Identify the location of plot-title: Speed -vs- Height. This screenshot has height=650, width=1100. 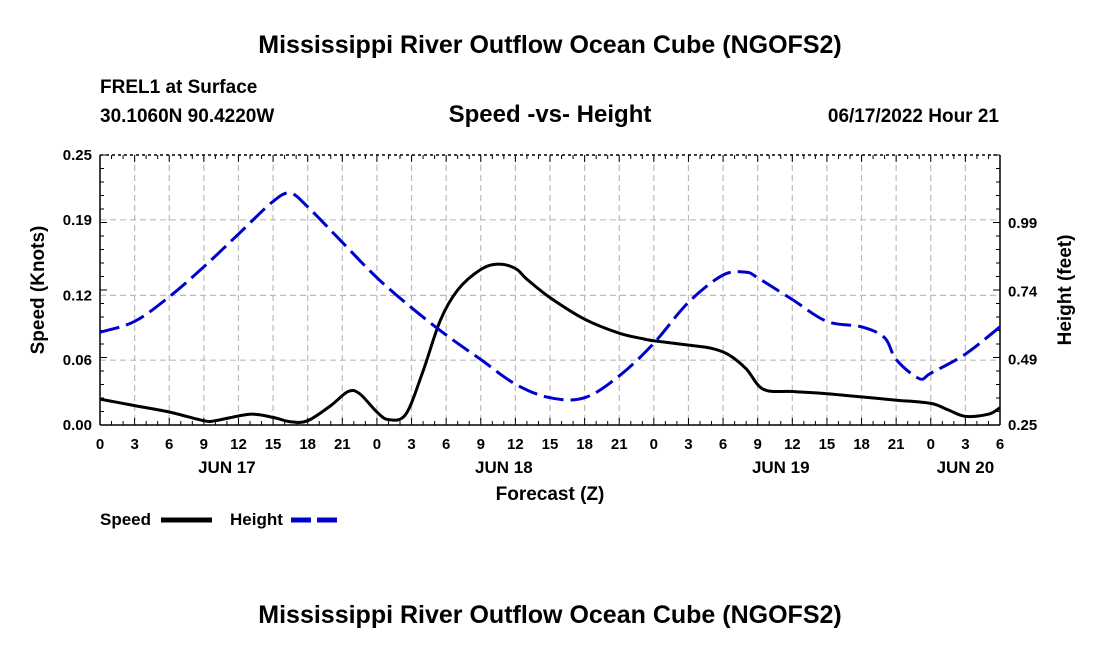
(550, 114).